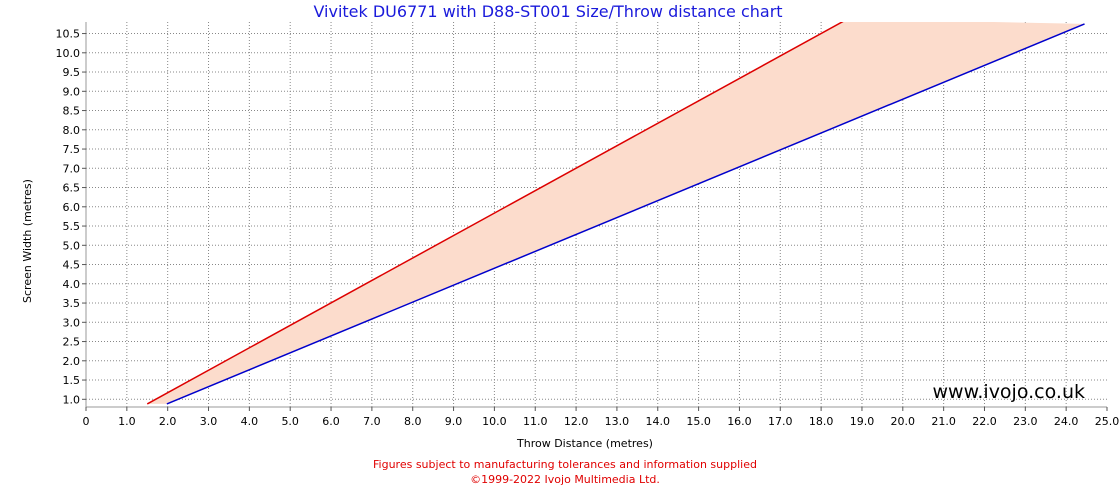  What do you see at coordinates (72, 91) in the screenshot?
I see `y-tick-label: 9.0` at bounding box center [72, 91].